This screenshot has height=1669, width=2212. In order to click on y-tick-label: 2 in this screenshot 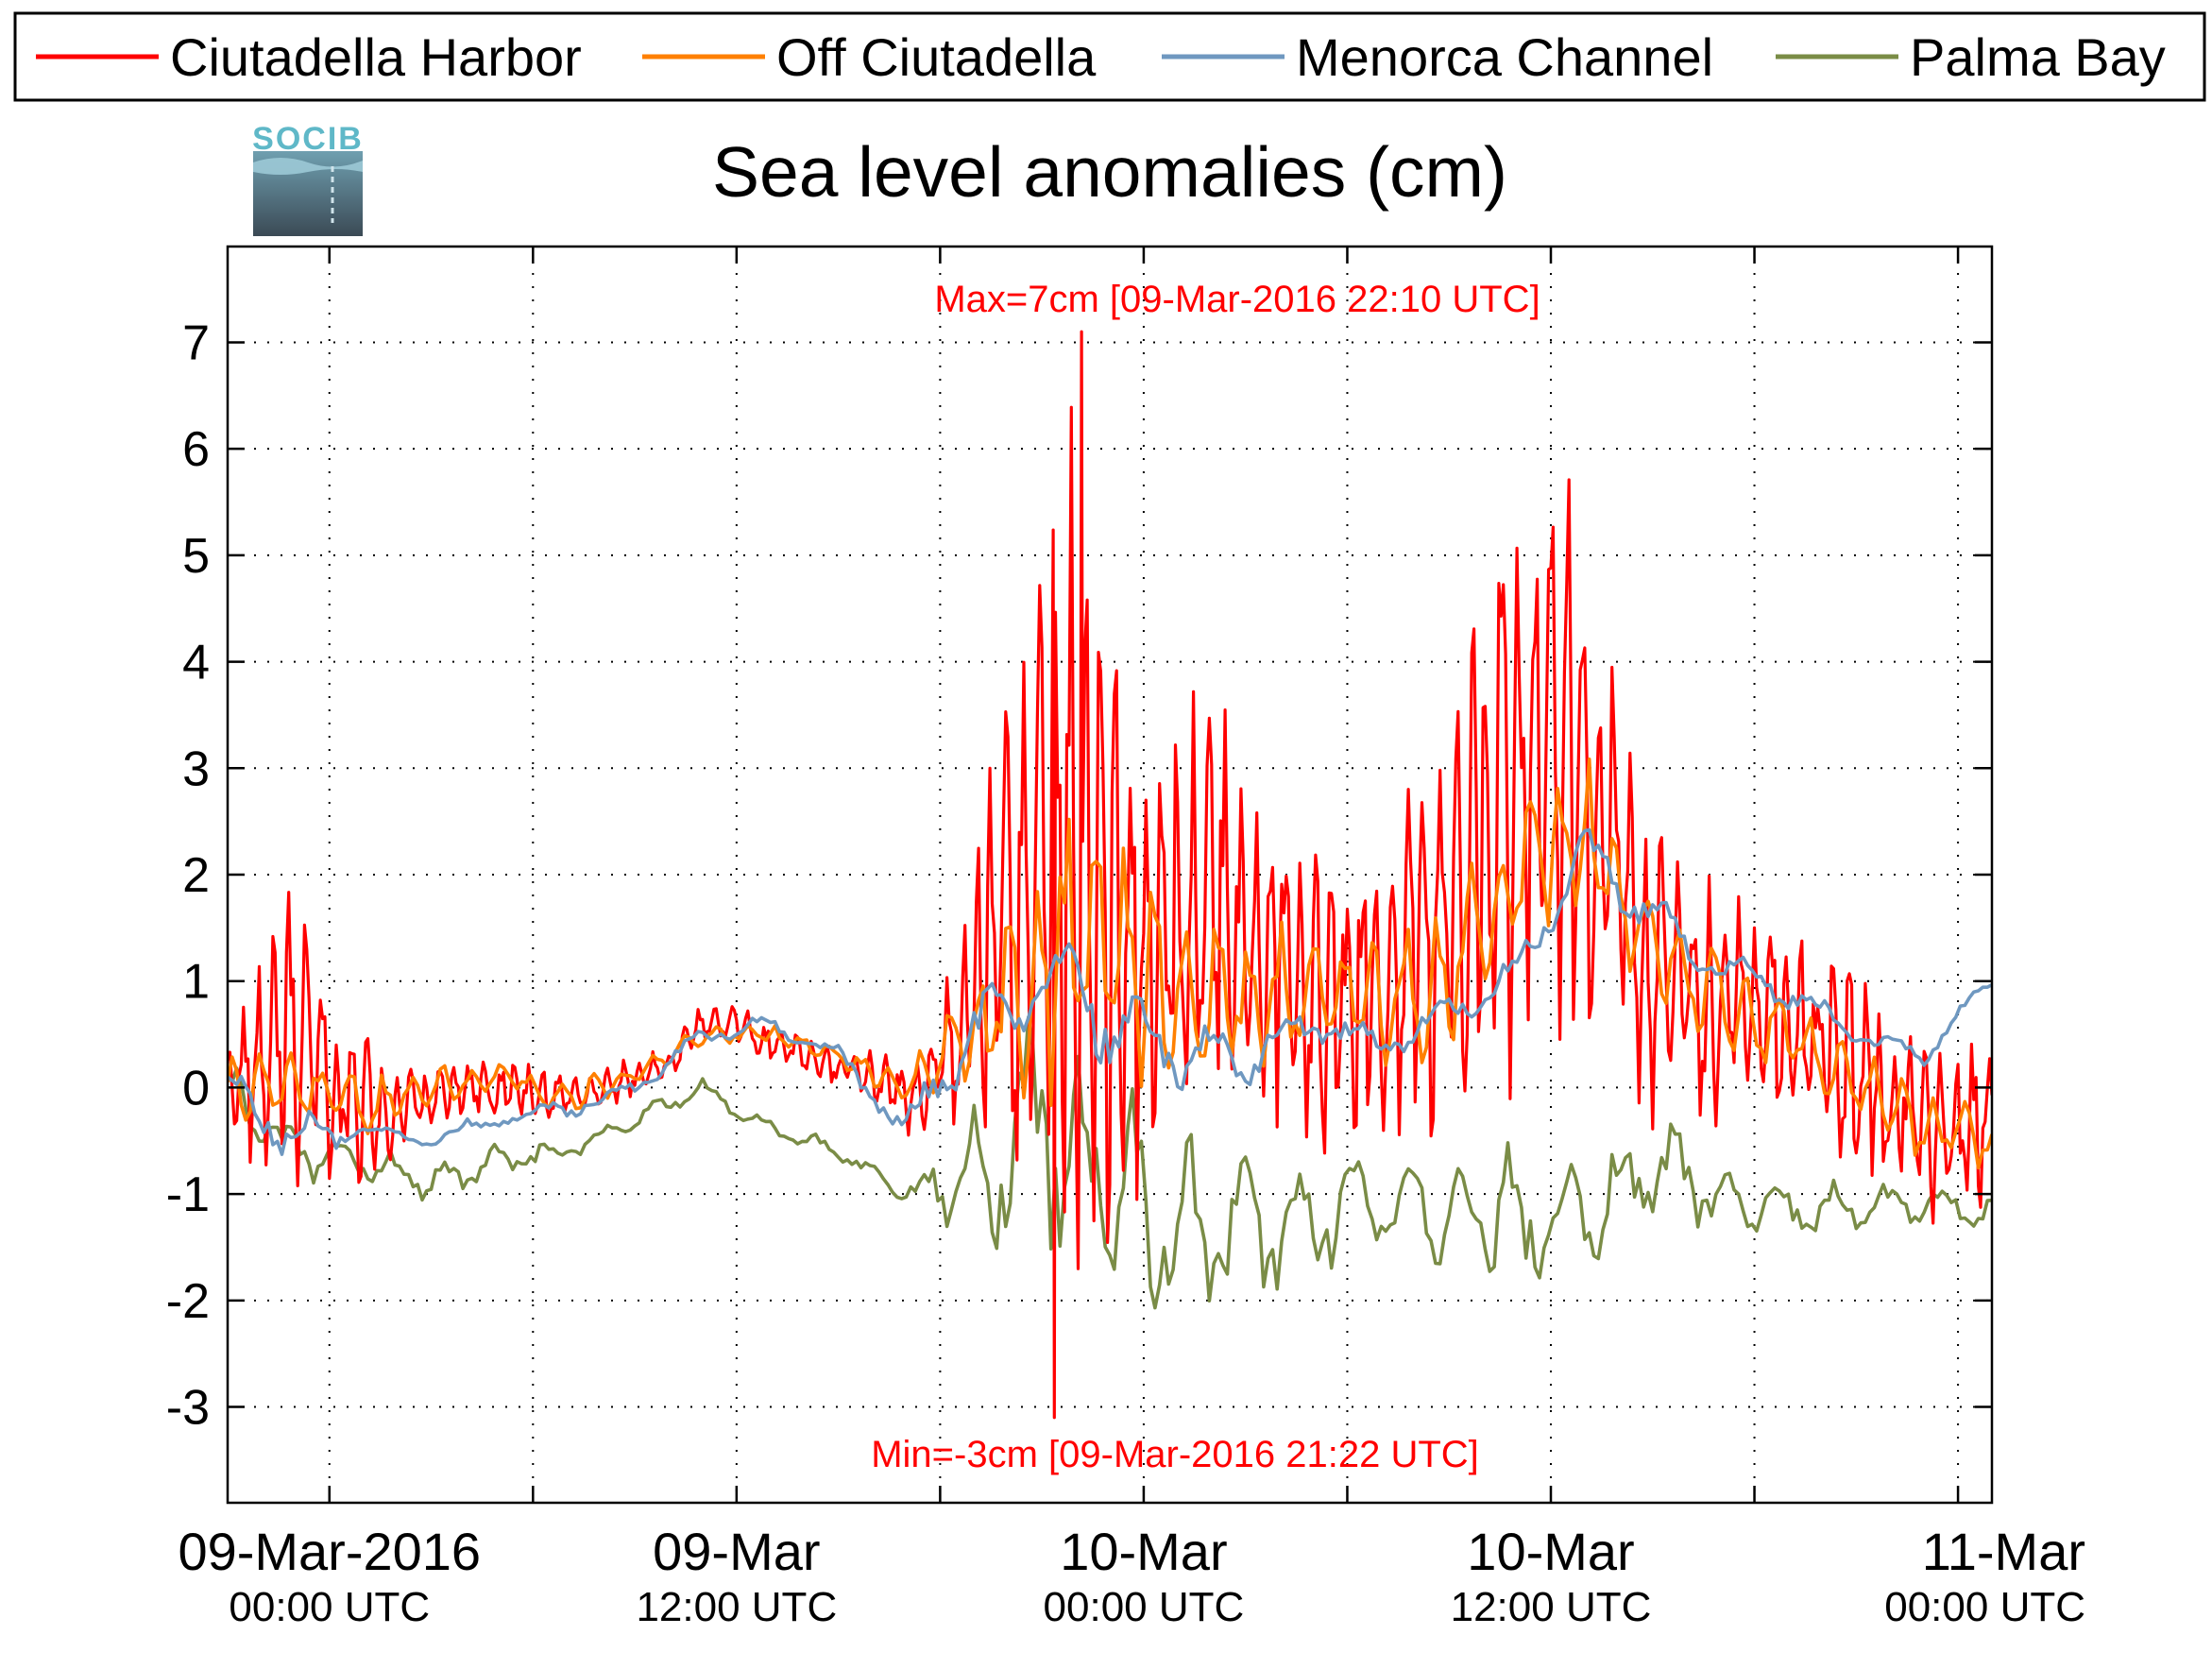, I will do `click(196, 876)`.